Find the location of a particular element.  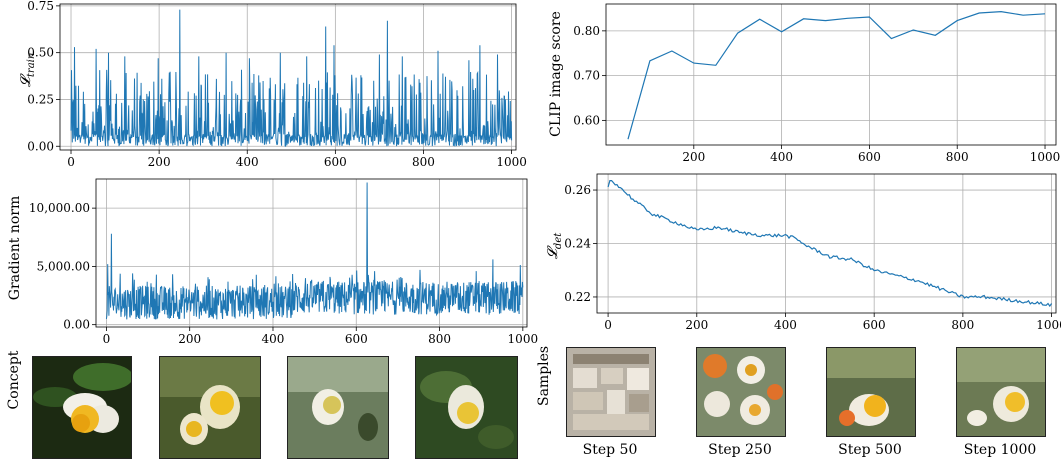

det_loss-ytick-label: 0.26 is located at coordinates (577, 190).